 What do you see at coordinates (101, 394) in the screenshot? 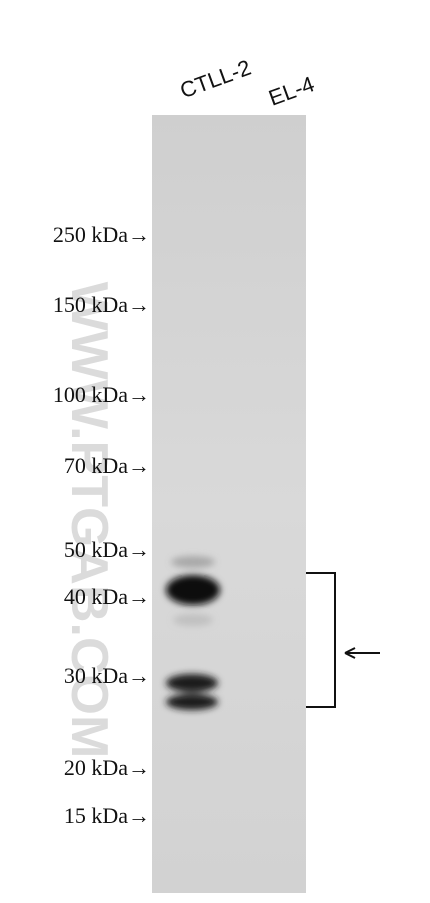
I see `marker-label: 100 kDa→` at bounding box center [101, 394].